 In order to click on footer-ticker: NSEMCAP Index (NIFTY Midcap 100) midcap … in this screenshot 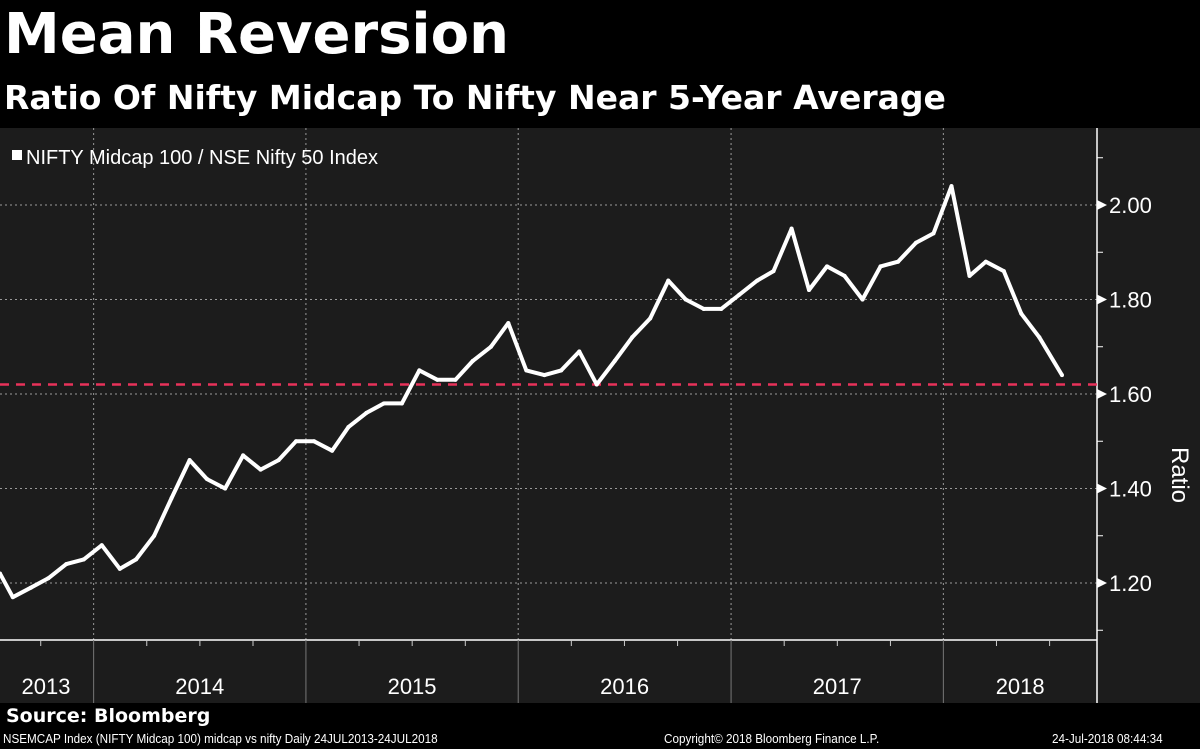, I will do `click(220, 738)`.